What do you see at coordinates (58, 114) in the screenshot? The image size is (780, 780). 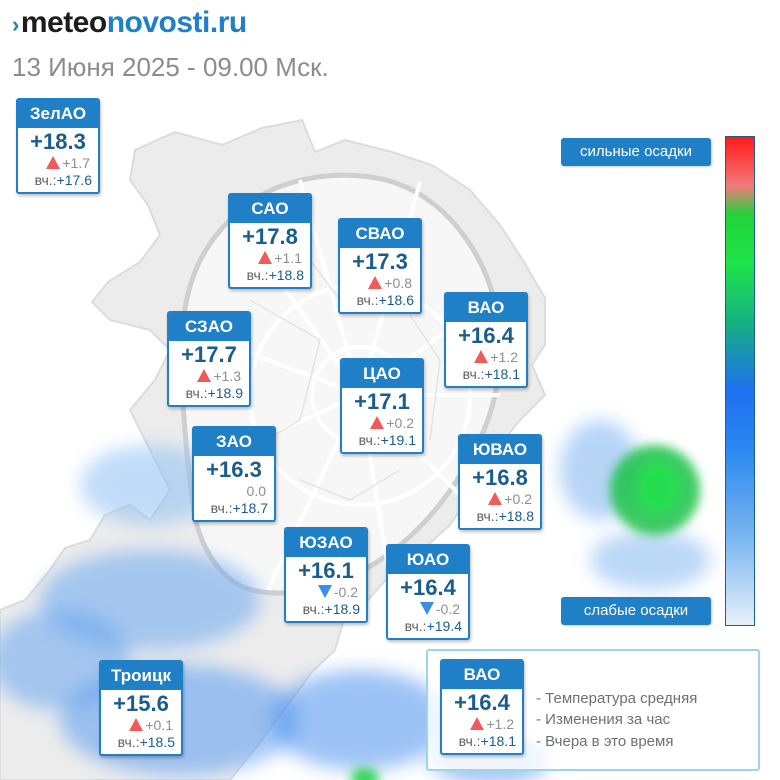 I see `district-name: ЗелАО` at bounding box center [58, 114].